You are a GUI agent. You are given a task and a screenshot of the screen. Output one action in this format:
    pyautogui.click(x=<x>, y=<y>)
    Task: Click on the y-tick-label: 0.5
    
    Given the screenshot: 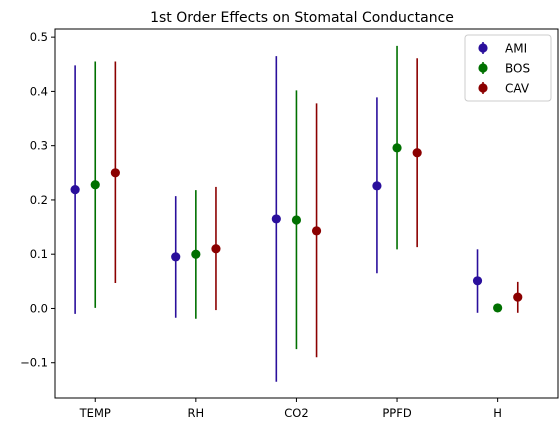 What is the action you would take?
    pyautogui.click(x=39, y=37)
    